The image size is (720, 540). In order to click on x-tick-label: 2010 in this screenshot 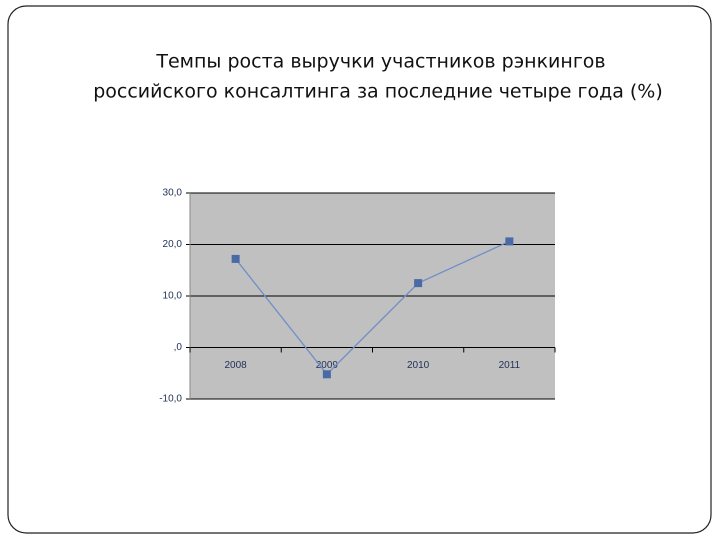, I will do `click(418, 365)`.